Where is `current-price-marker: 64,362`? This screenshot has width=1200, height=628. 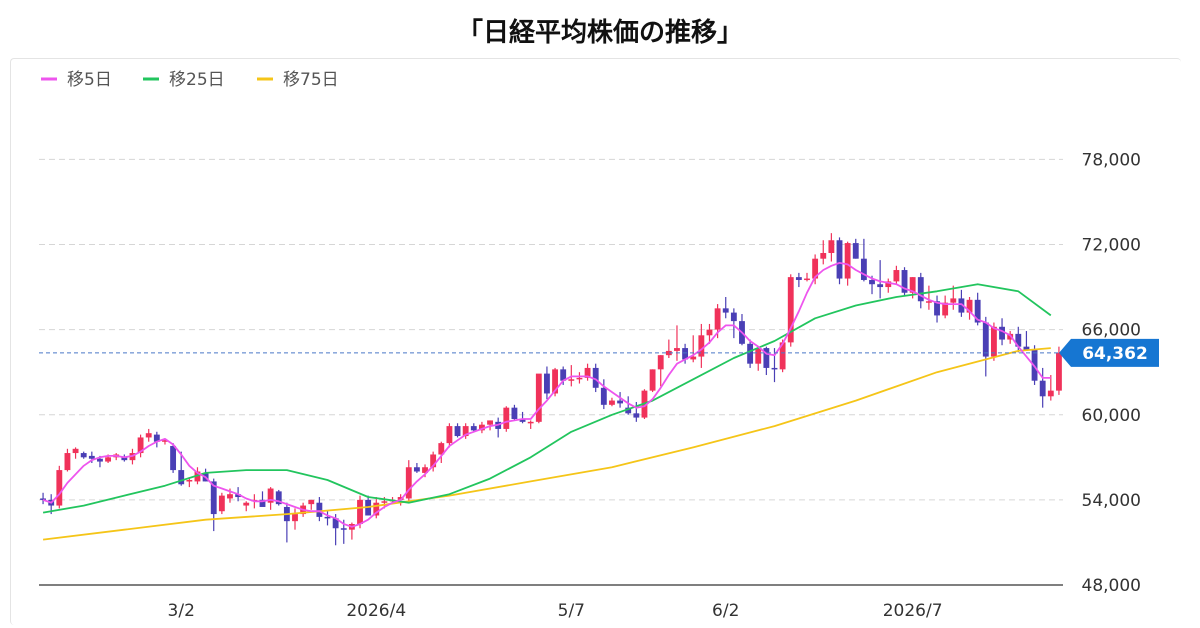
current-price-marker: 64,362 is located at coordinates (599, 352).